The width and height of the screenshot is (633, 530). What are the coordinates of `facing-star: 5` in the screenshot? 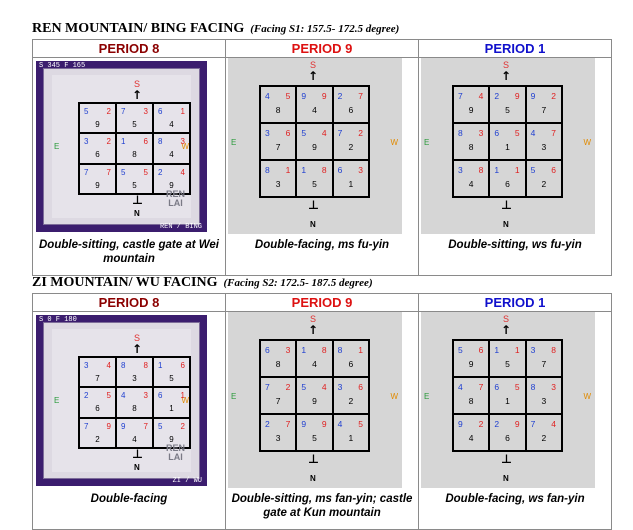 It's located at (145, 172).